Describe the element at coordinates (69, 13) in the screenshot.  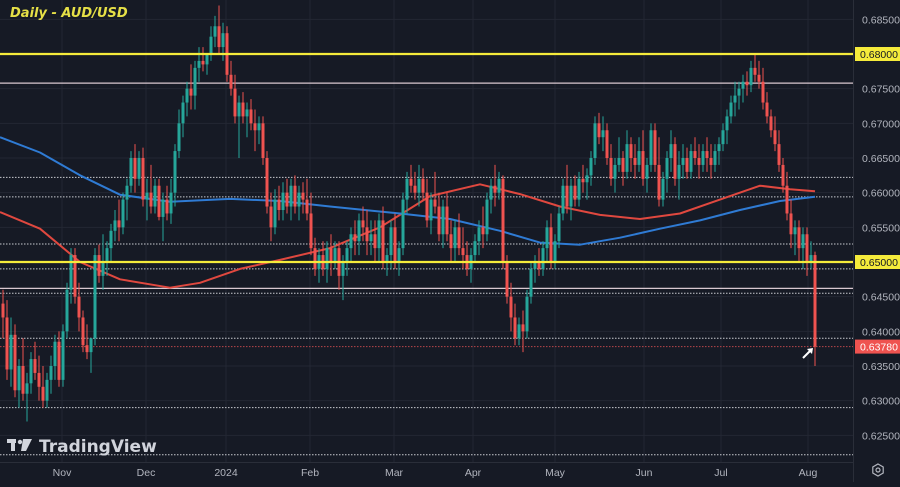
I see `chart-title: Daily - AUD/USD` at that location.